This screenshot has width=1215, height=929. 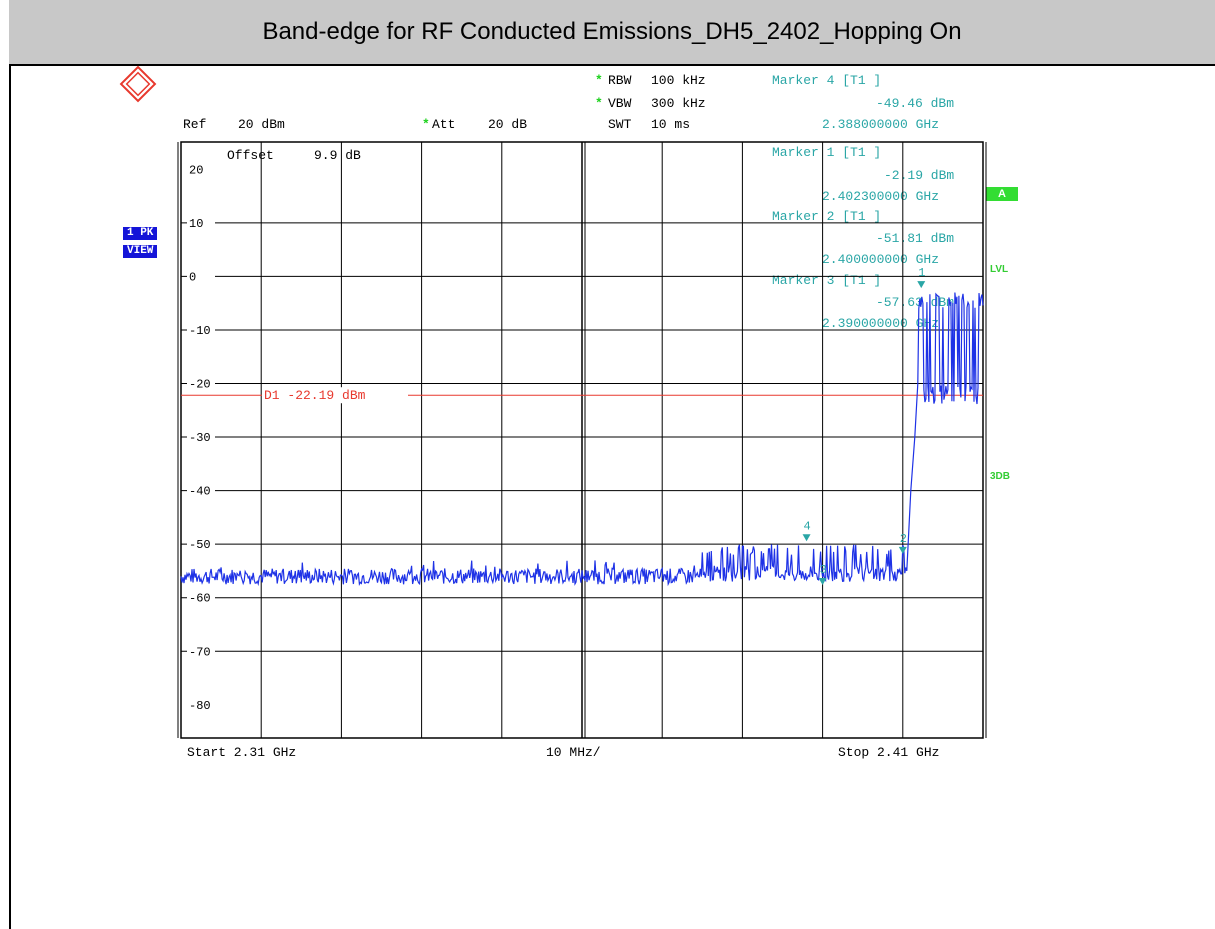 I want to click on marker1-title: Marker 1 [T1 ], so click(x=827, y=152).